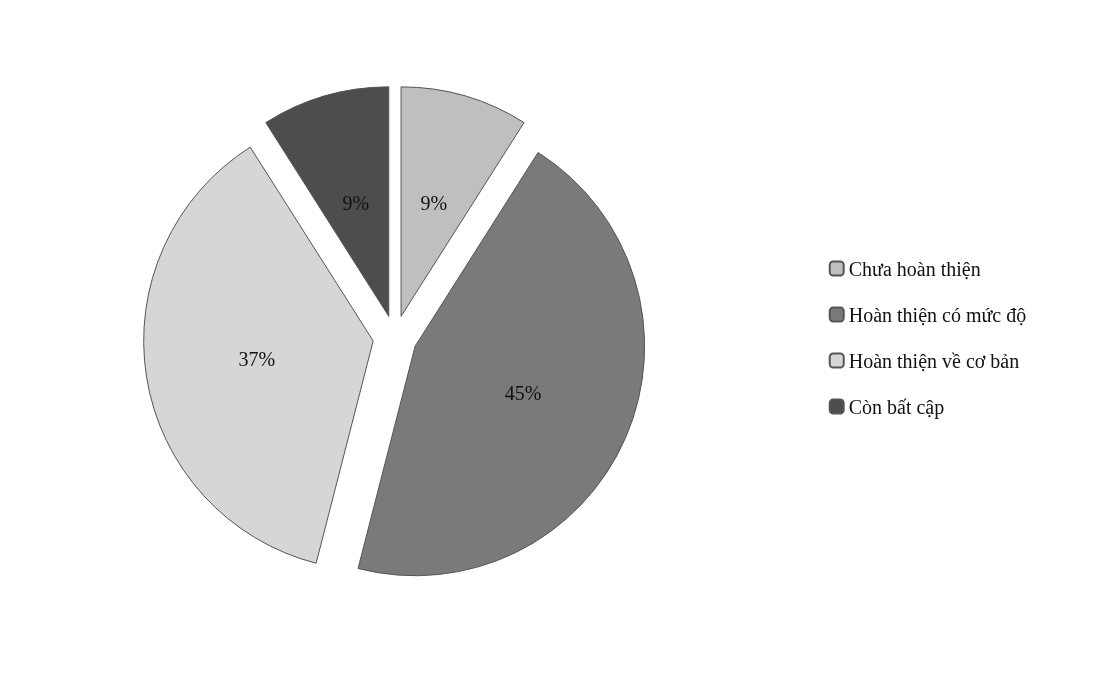 This screenshot has height=675, width=1097. What do you see at coordinates (523, 393) in the screenshot?
I see `data-label: 45%` at bounding box center [523, 393].